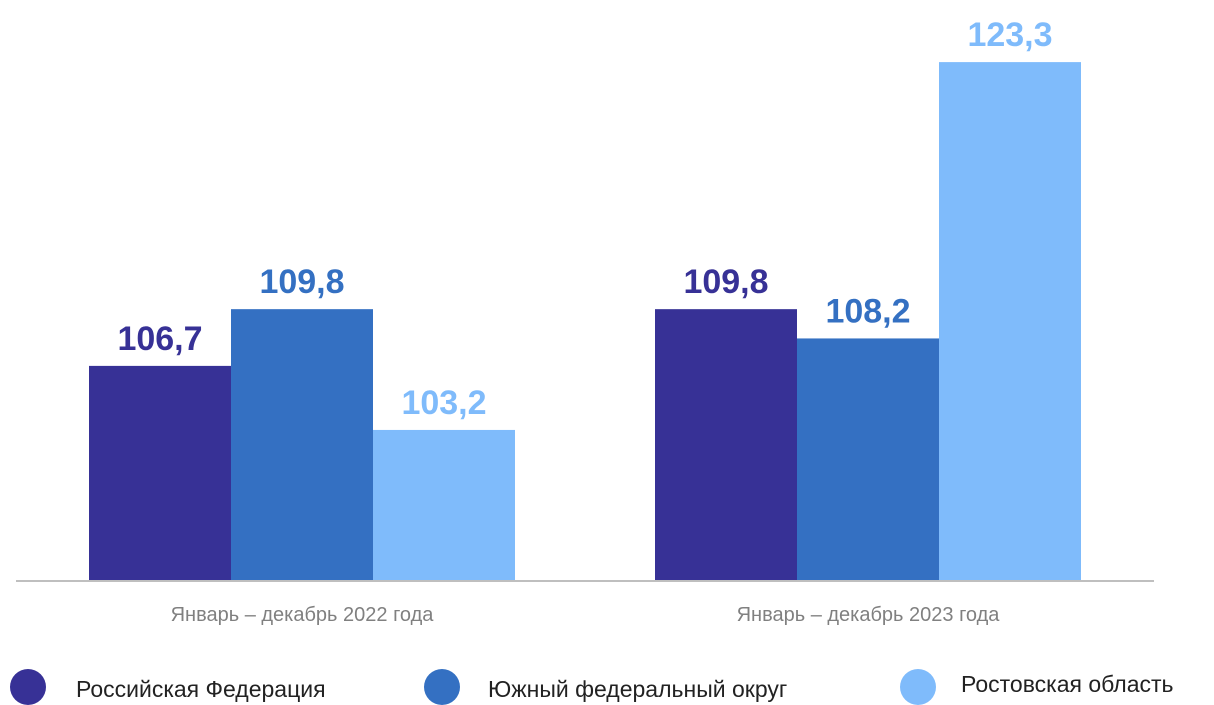  Describe the element at coordinates (28, 687) in the screenshot. I see `legend-marker-russian-federation` at that location.